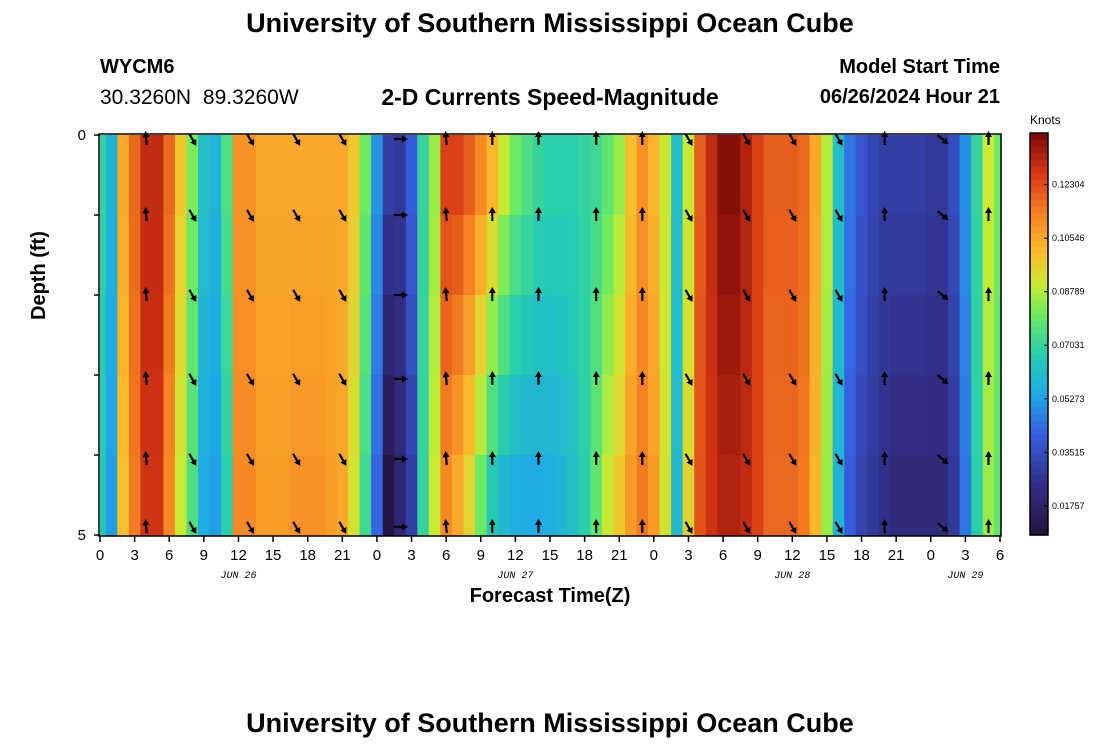 Image resolution: width=1100 pixels, height=750 pixels. I want to click on colorbar-tick-label: 0.05273, so click(1068, 399).